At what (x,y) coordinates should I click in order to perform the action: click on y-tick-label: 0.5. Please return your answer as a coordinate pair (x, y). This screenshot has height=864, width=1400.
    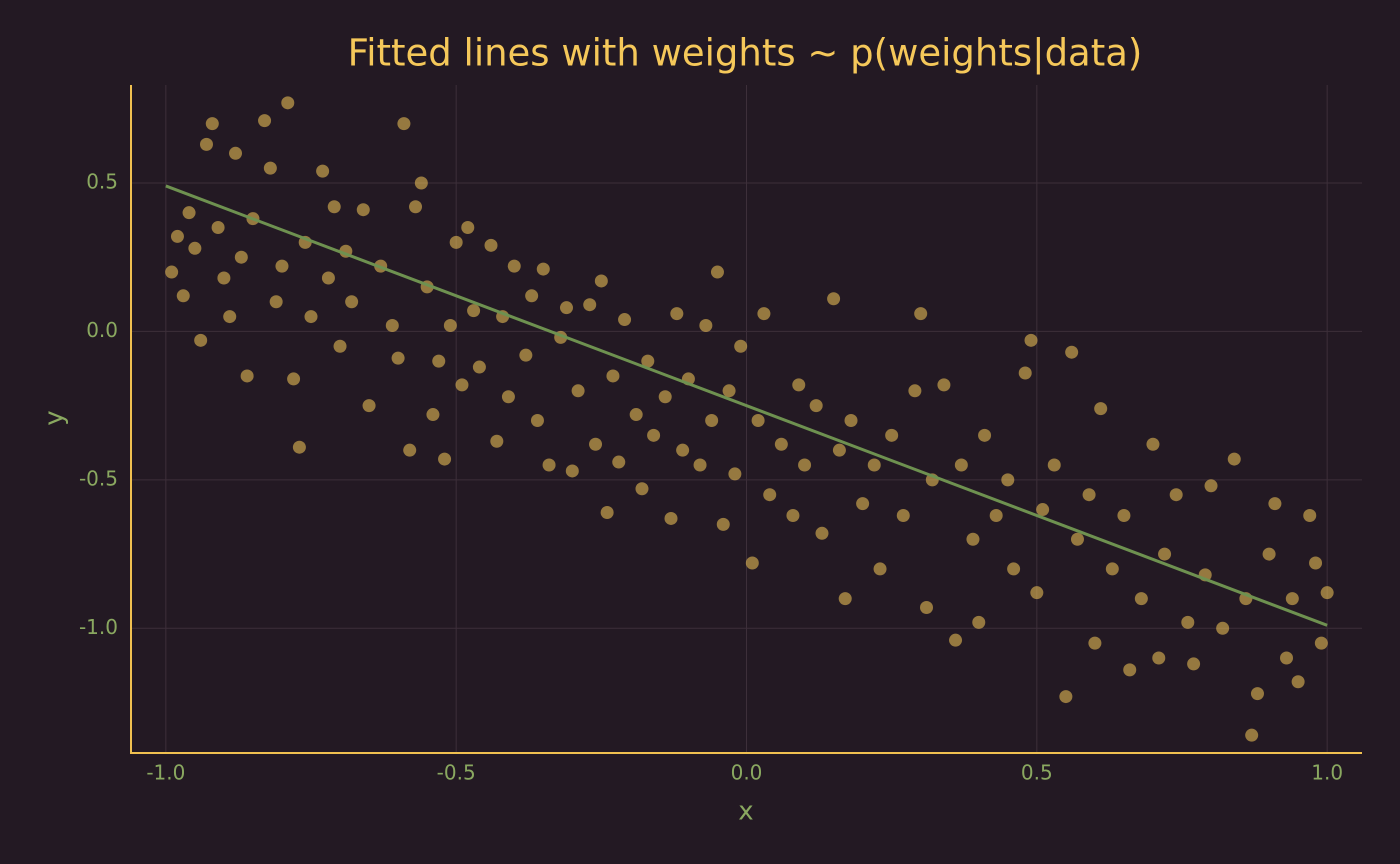
    Looking at the image, I should click on (102, 181).